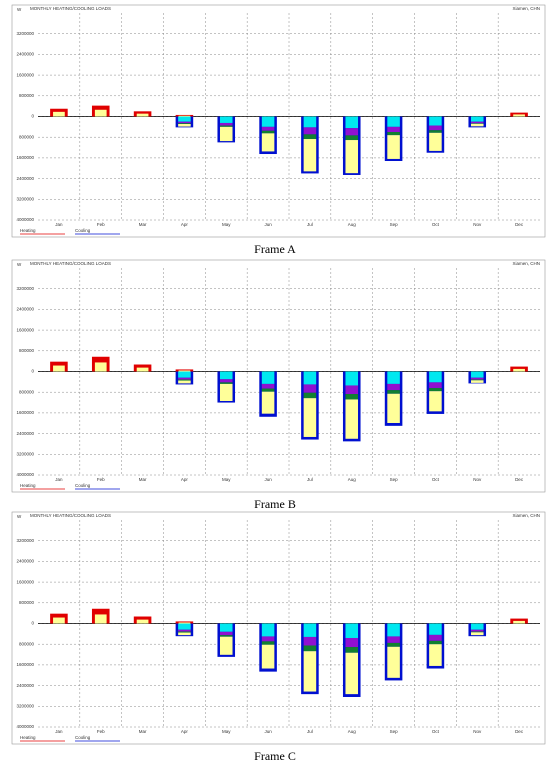 The image size is (550, 763). What do you see at coordinates (275, 249) in the screenshot?
I see `frame-caption: Frame A` at bounding box center [275, 249].